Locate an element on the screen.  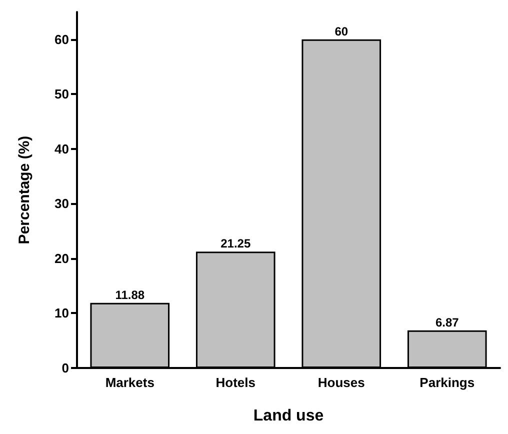
x-axis-title: Land use is located at coordinates (288, 416).